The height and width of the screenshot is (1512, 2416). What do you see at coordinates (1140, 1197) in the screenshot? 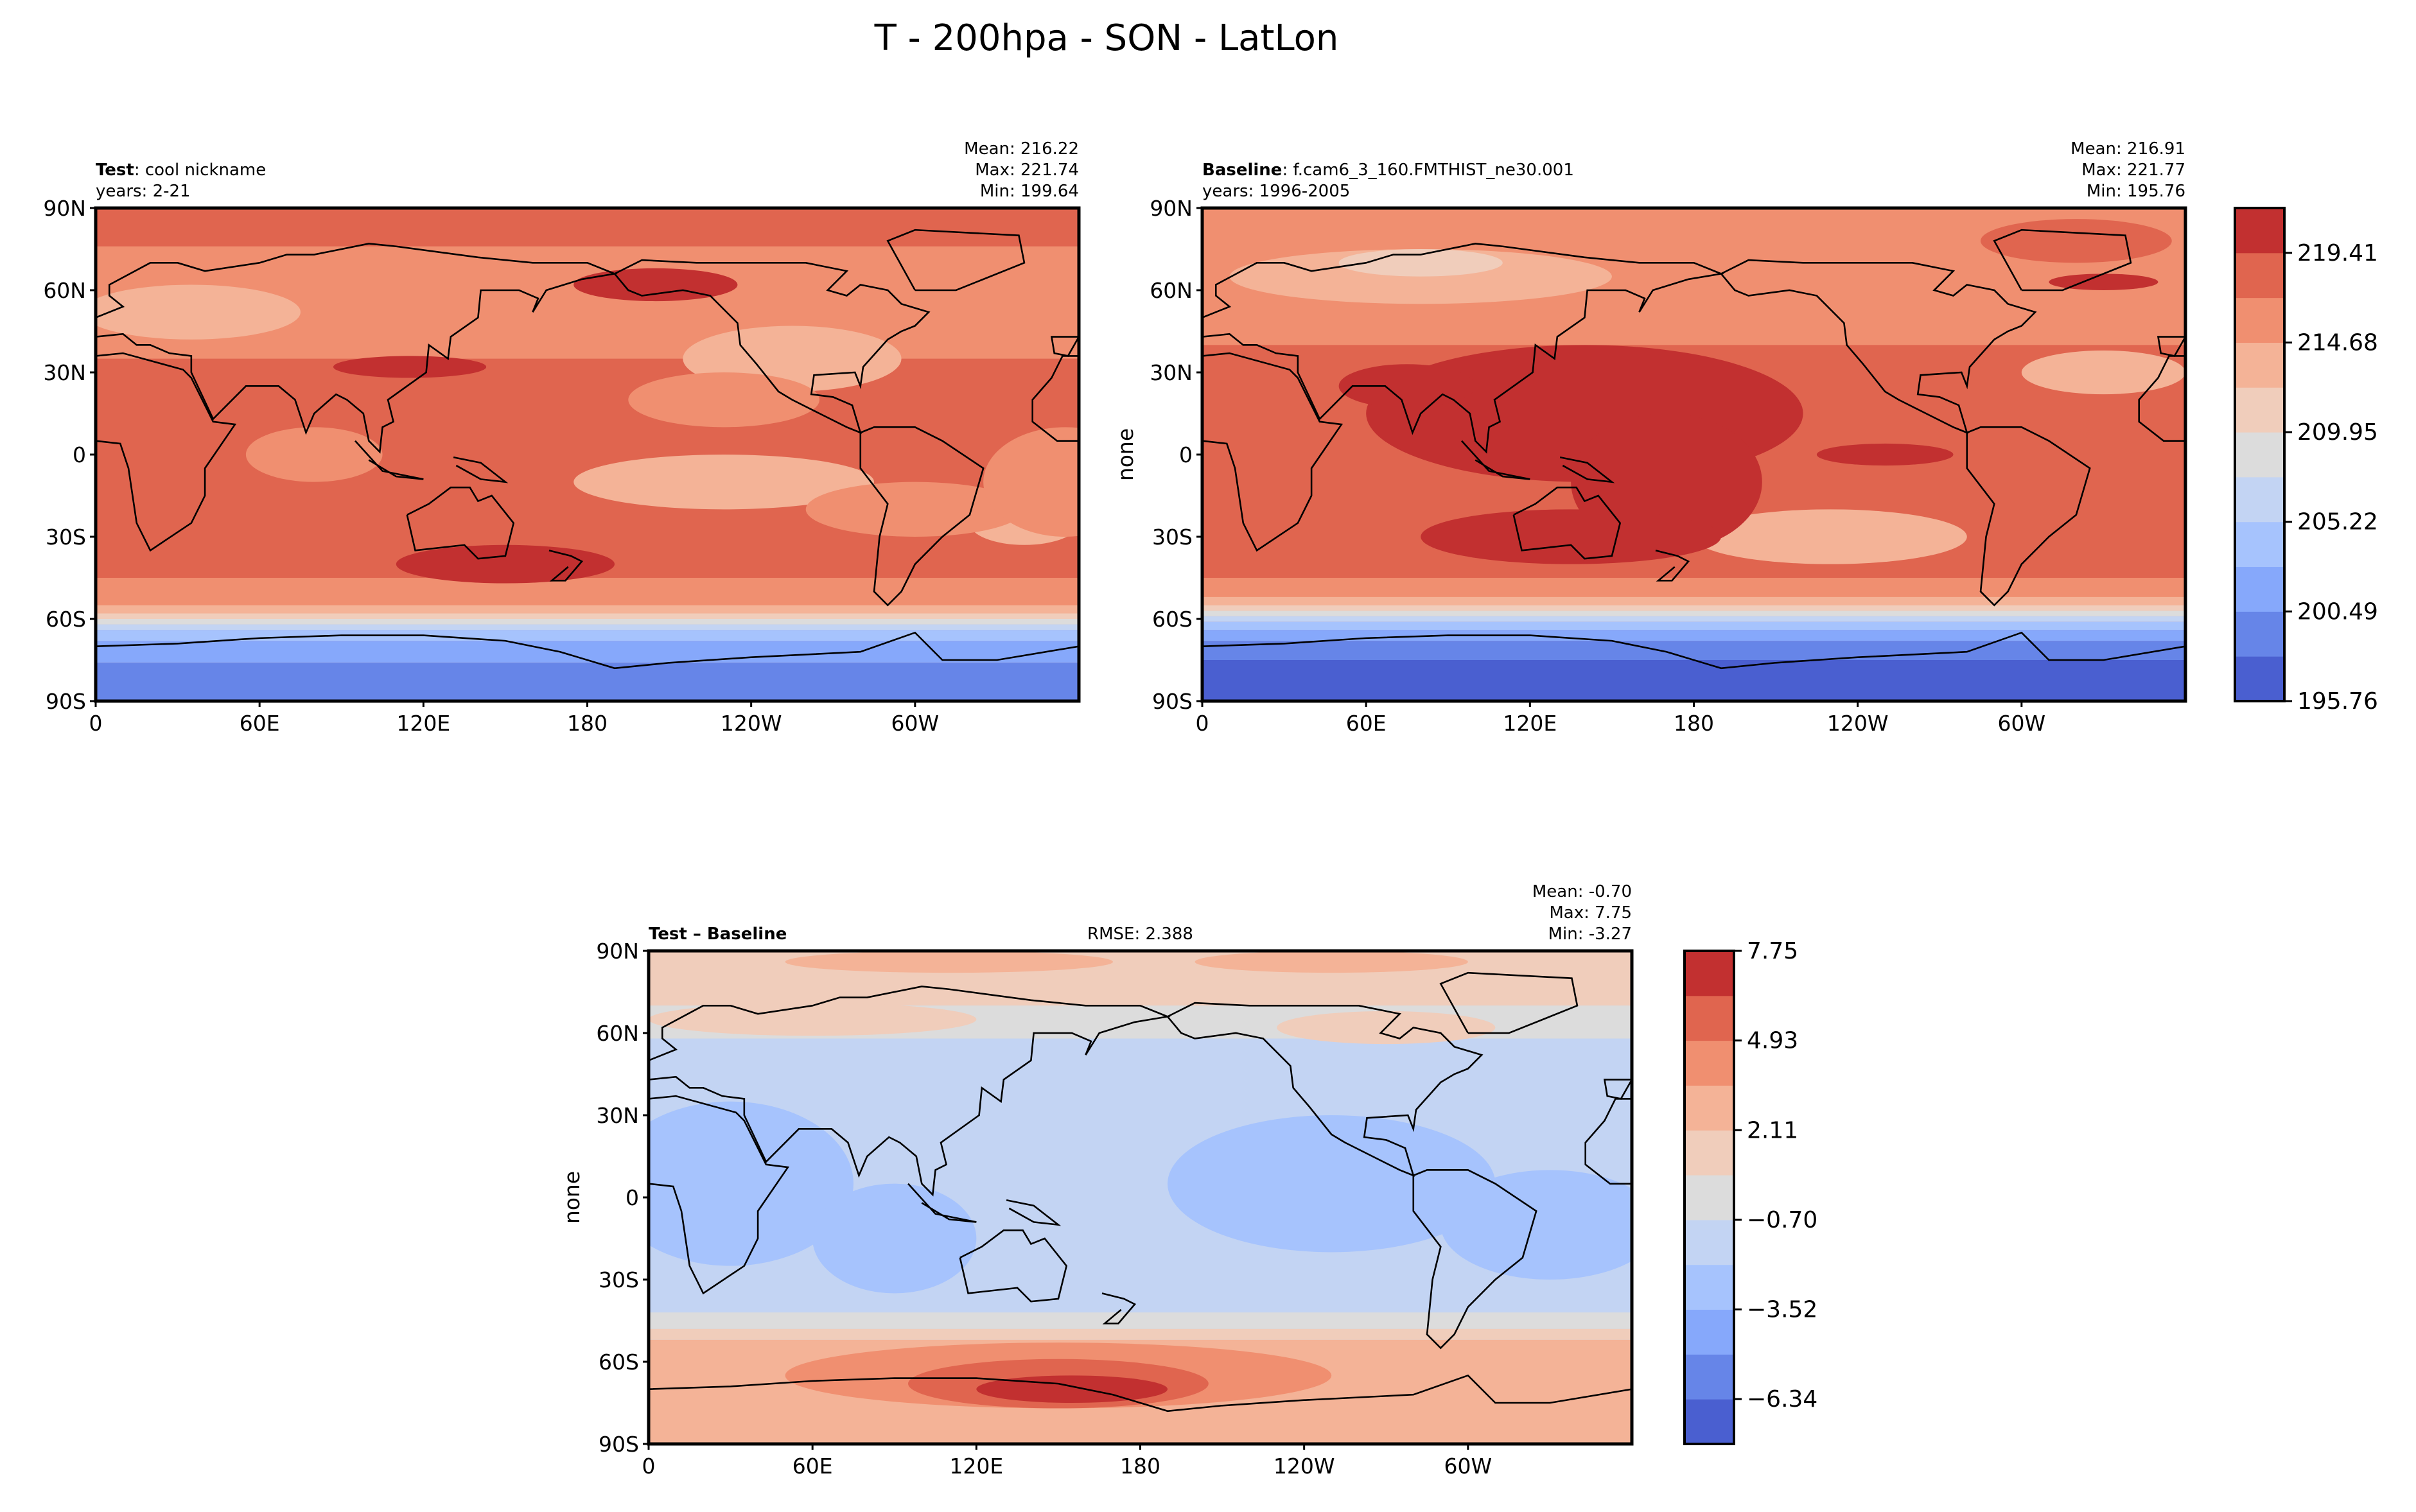
I see `difference-map` at bounding box center [1140, 1197].